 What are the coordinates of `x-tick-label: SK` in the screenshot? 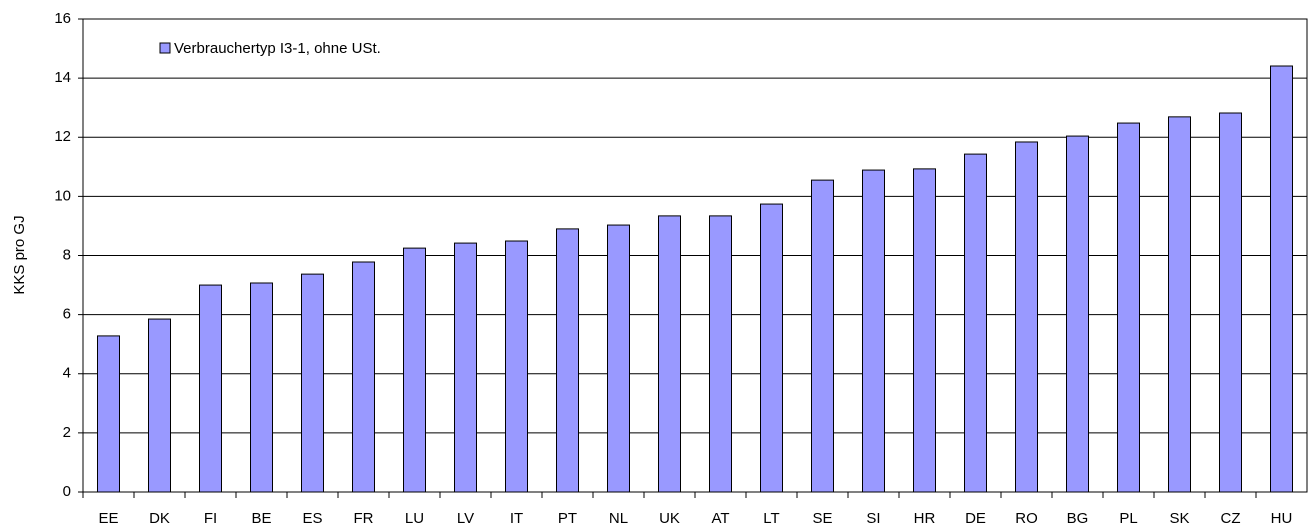 It's located at (1179, 518).